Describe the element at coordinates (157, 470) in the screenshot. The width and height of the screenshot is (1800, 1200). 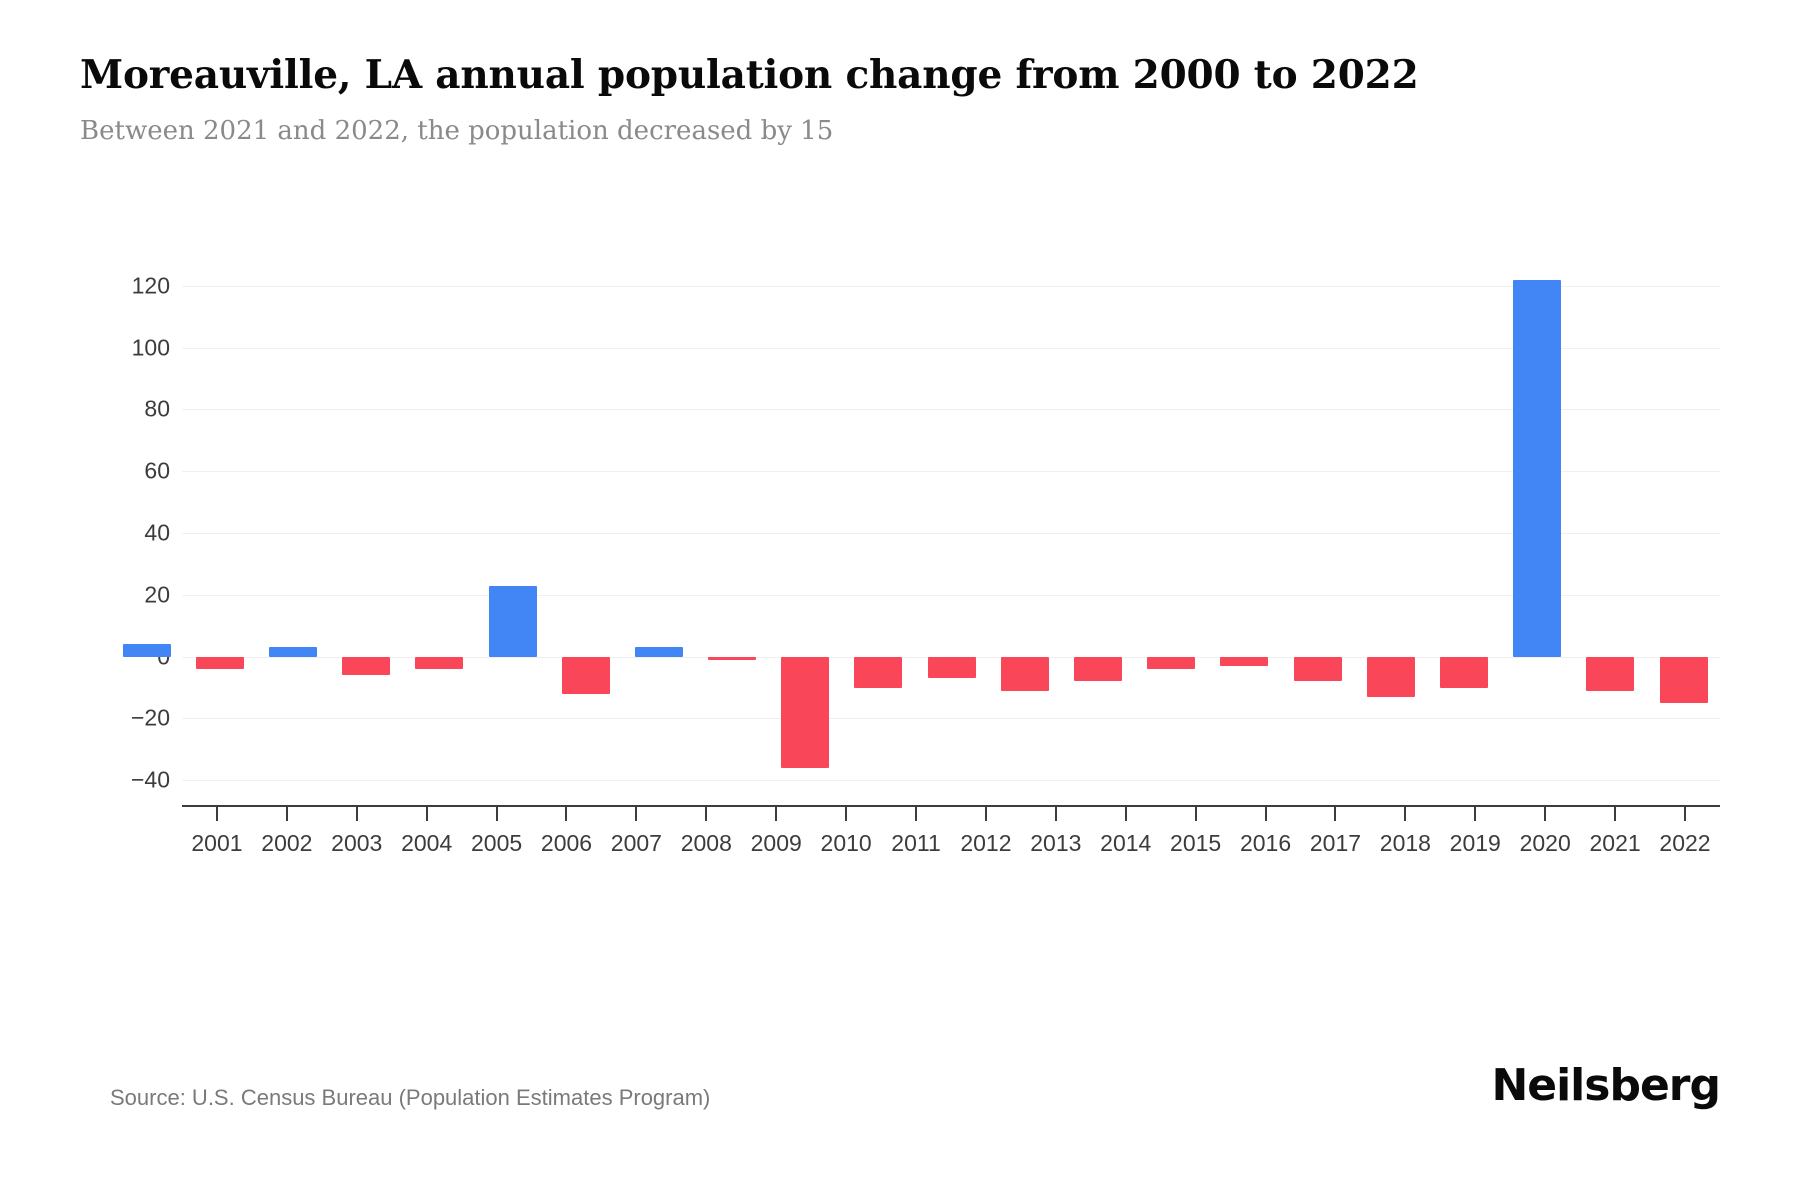
I see `y-axis-tick-label: 60` at that location.